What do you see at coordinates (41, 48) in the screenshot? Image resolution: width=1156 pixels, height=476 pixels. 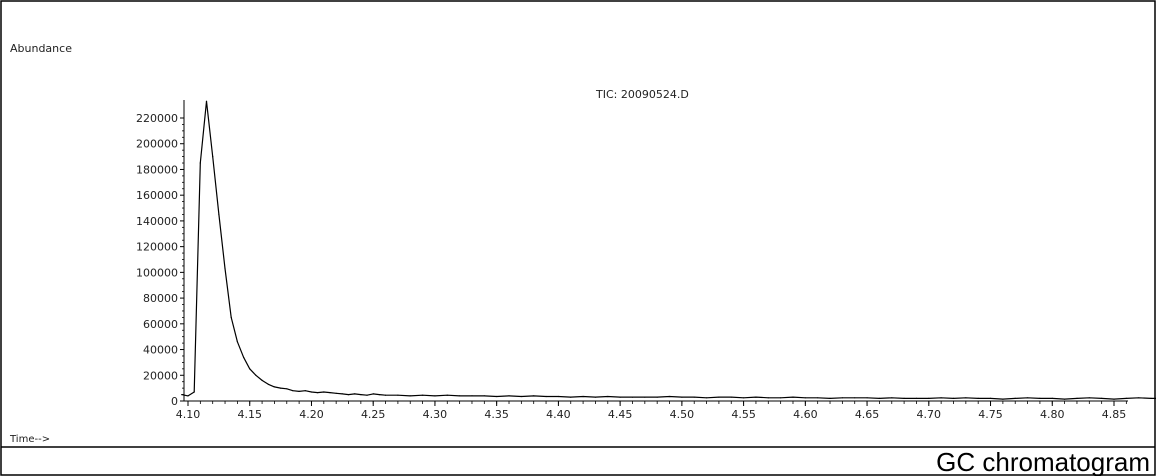 I see `y-axis-title: Abundance` at bounding box center [41, 48].